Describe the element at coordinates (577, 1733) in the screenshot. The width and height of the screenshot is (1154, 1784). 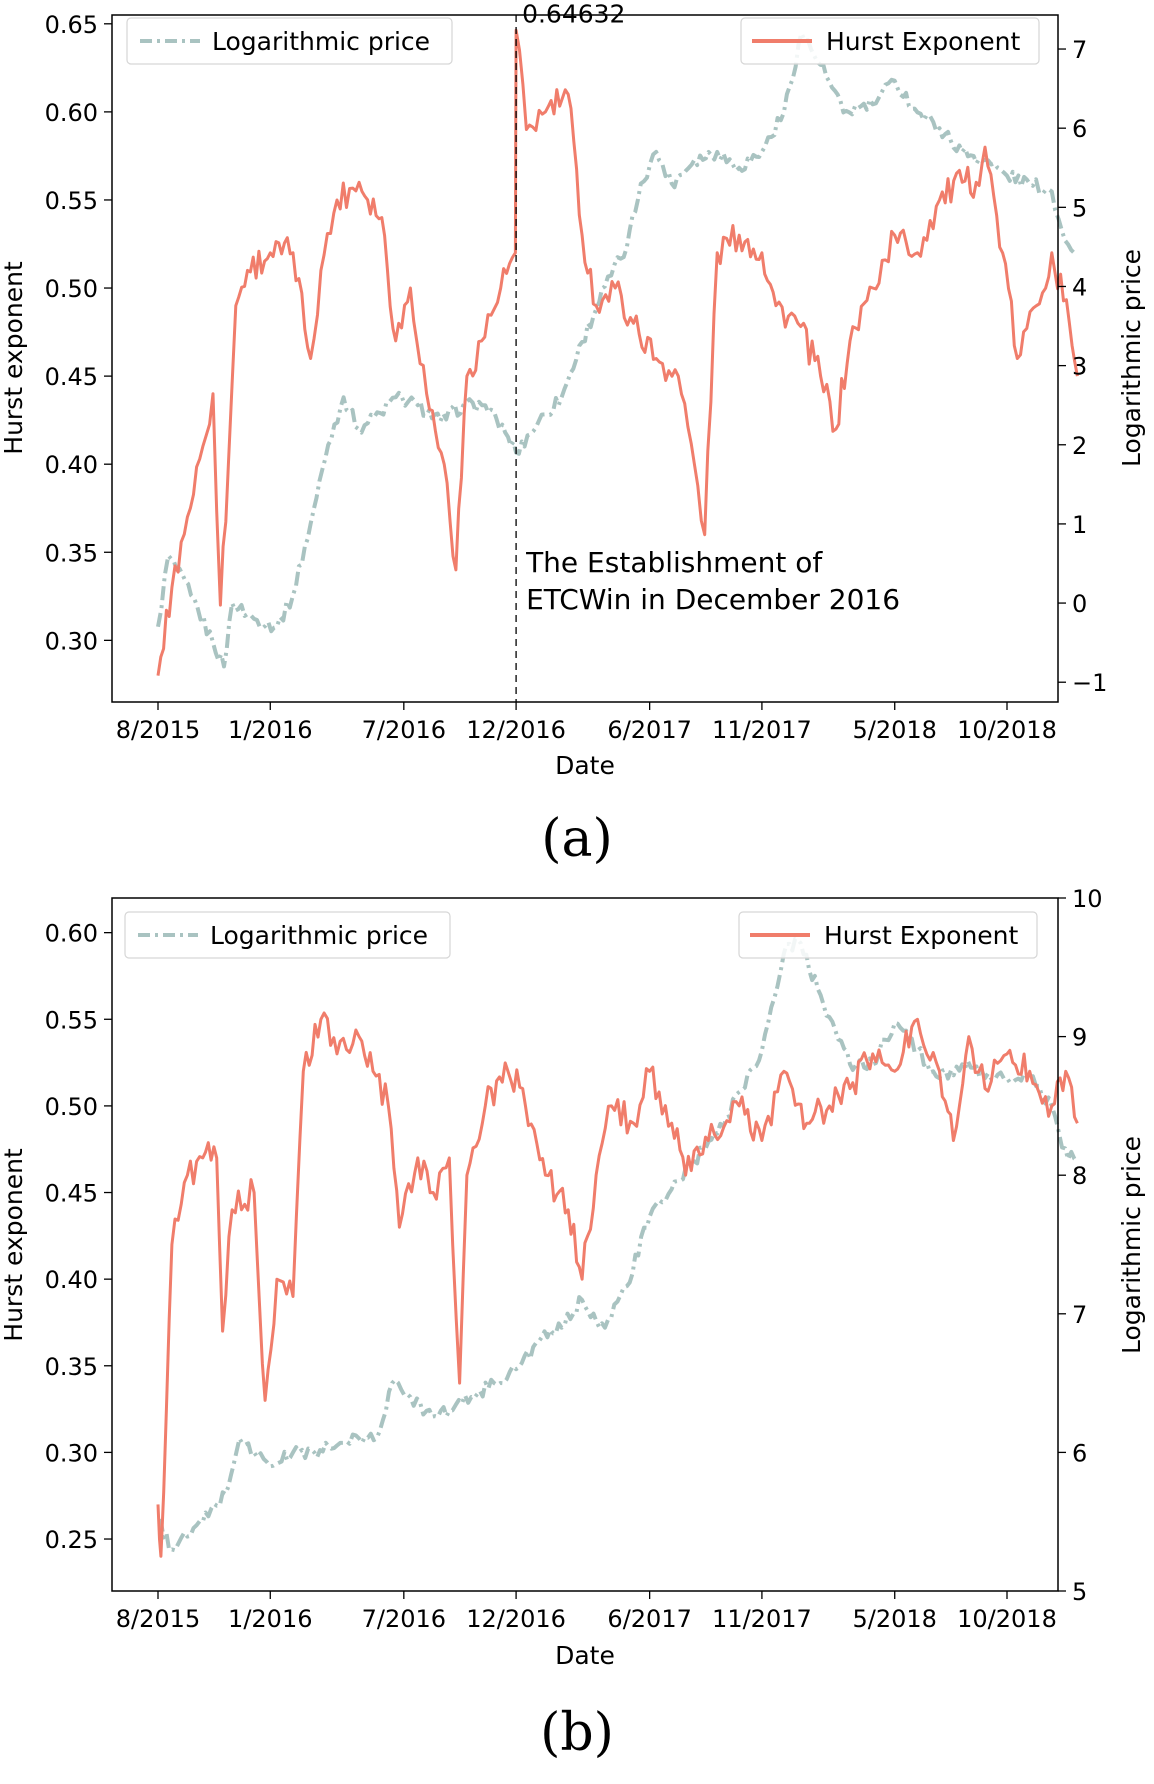
I see `panel-caption-b: (b)` at that location.